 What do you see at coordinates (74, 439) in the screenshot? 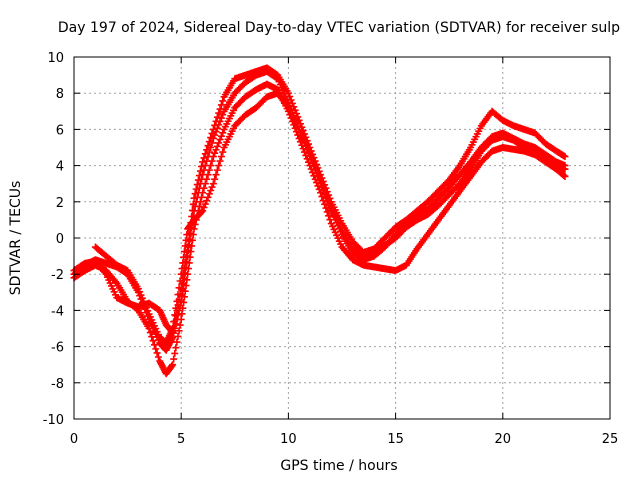
I see `x-tick-label: 0` at bounding box center [74, 439].